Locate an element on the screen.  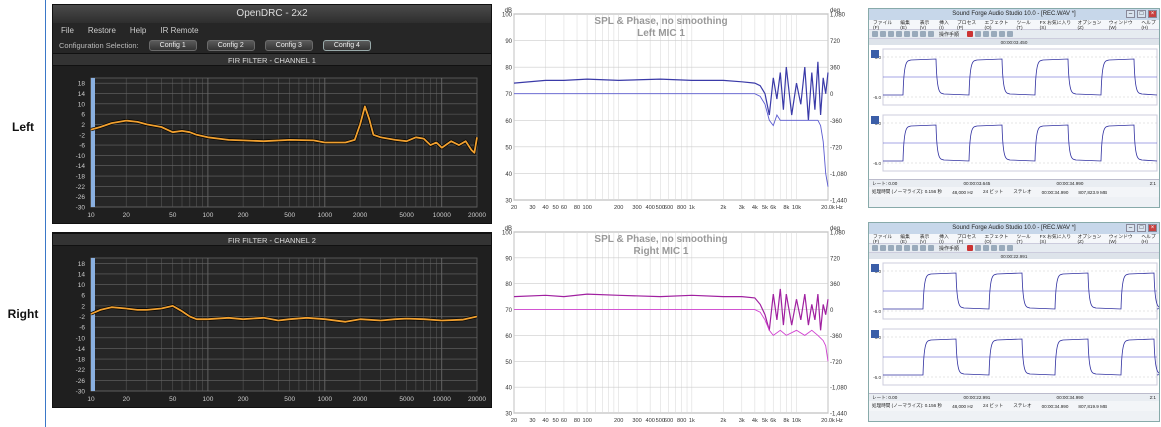
y2-tick-label: 720 is located at coordinates (835, 42).